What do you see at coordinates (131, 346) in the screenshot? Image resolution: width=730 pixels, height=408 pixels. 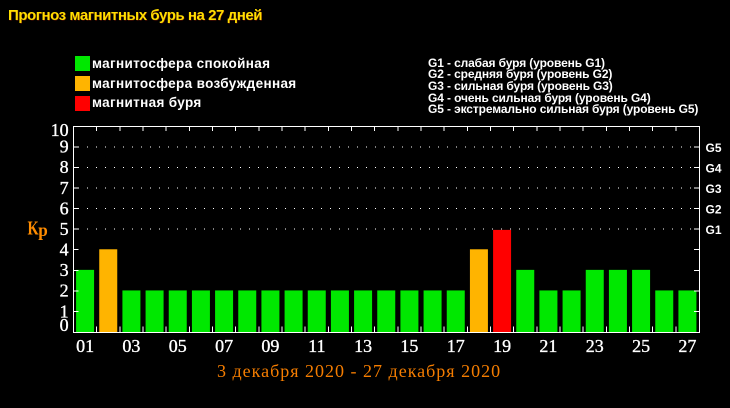 I see `svg-text: 03` at bounding box center [131, 346].